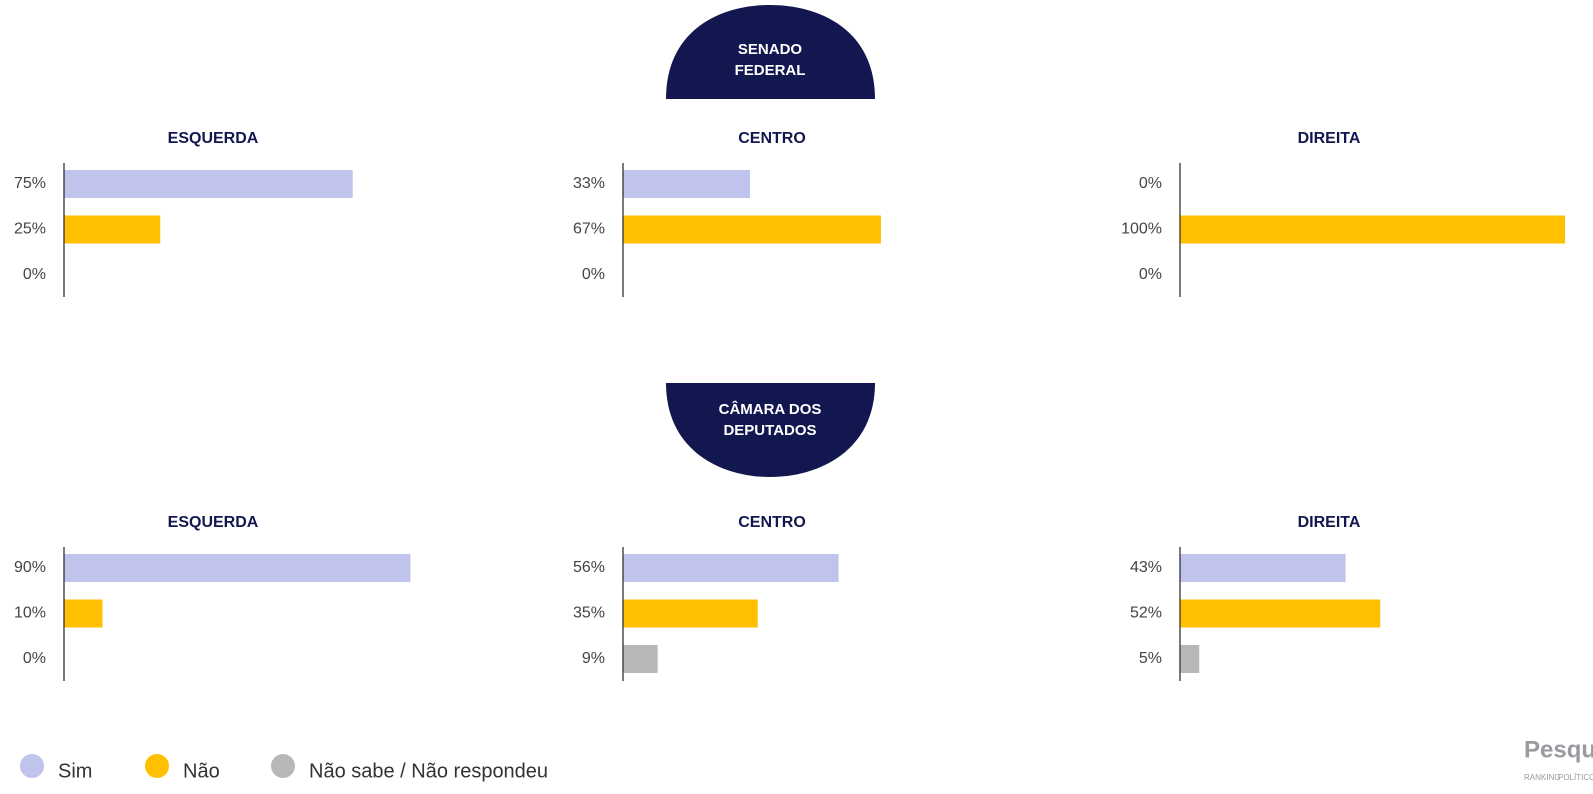  Describe the element at coordinates (30, 567) in the screenshot. I see `value-label: 90%` at that location.